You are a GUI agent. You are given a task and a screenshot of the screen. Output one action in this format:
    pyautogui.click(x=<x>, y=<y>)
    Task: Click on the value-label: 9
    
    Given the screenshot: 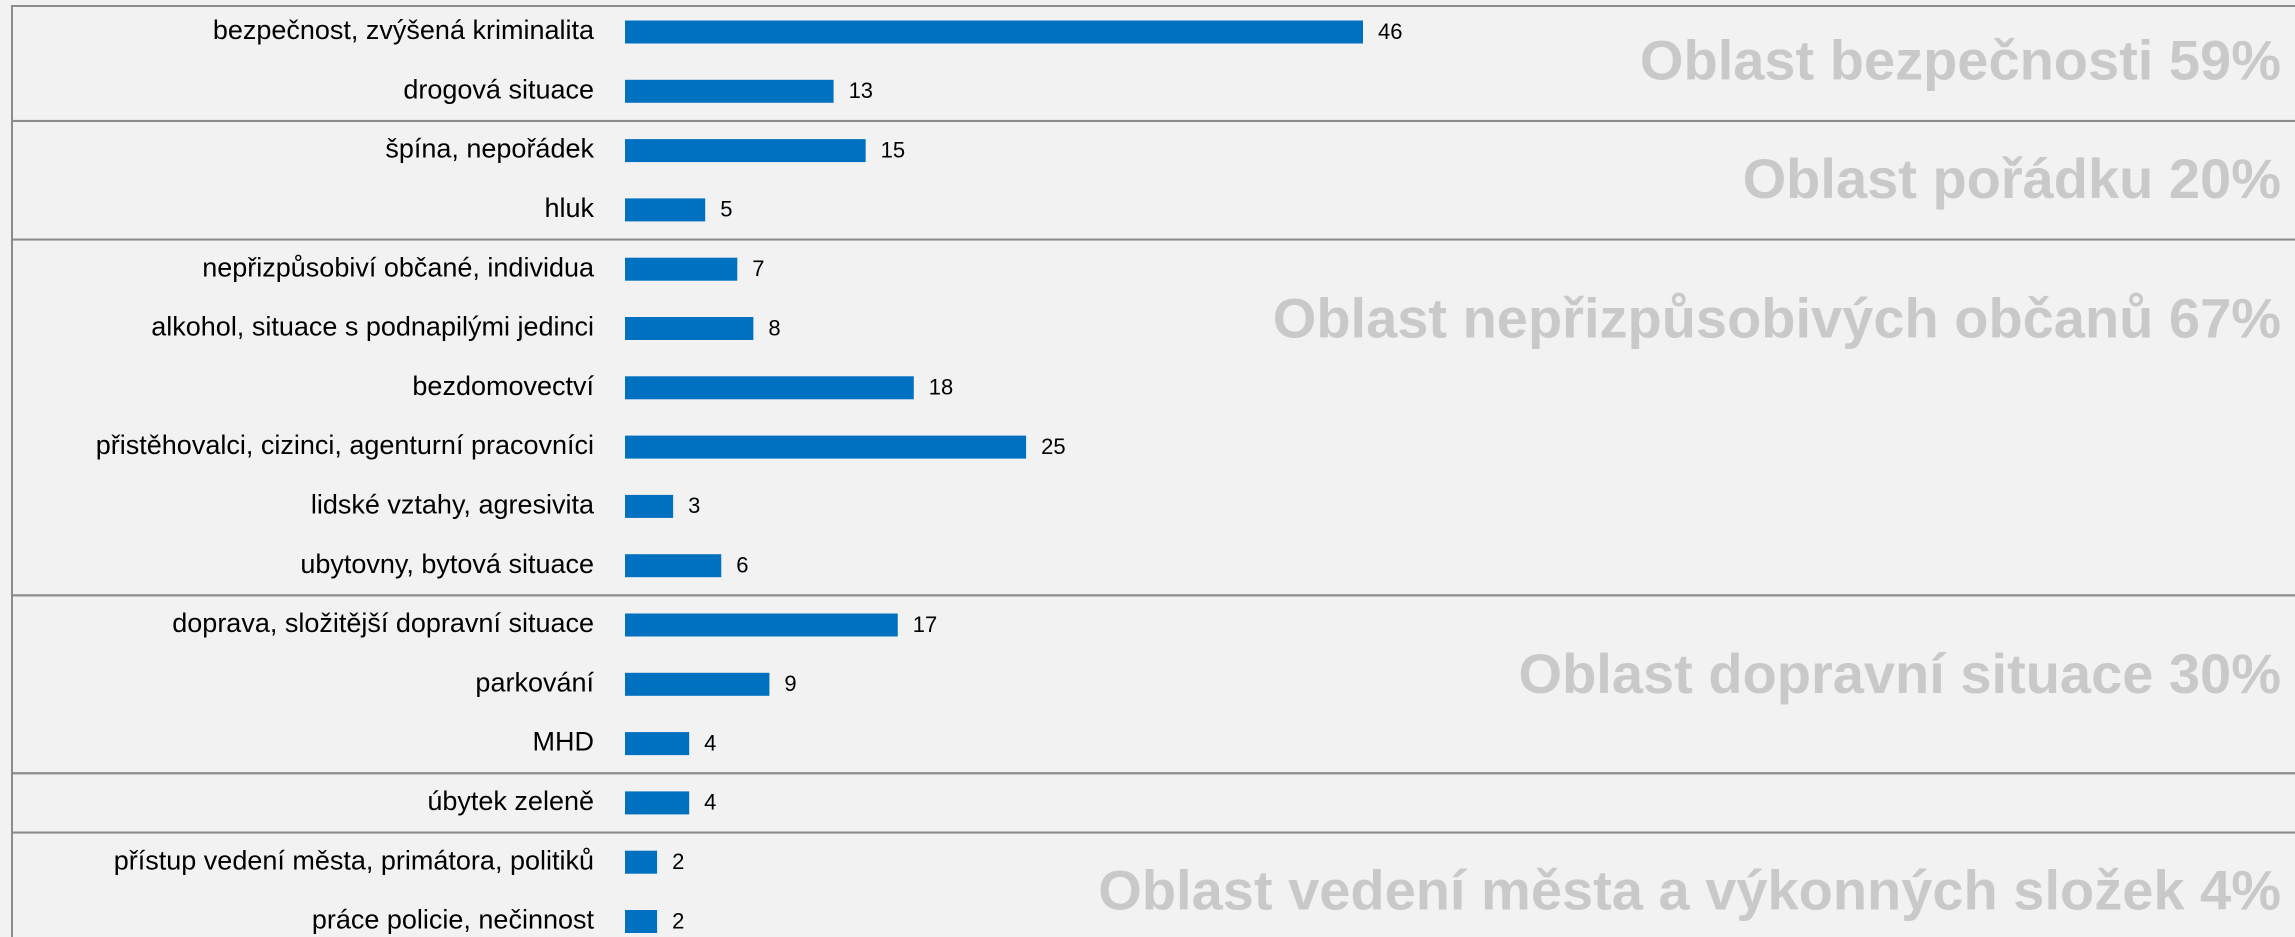 What is the action you would take?
    pyautogui.click(x=790, y=683)
    